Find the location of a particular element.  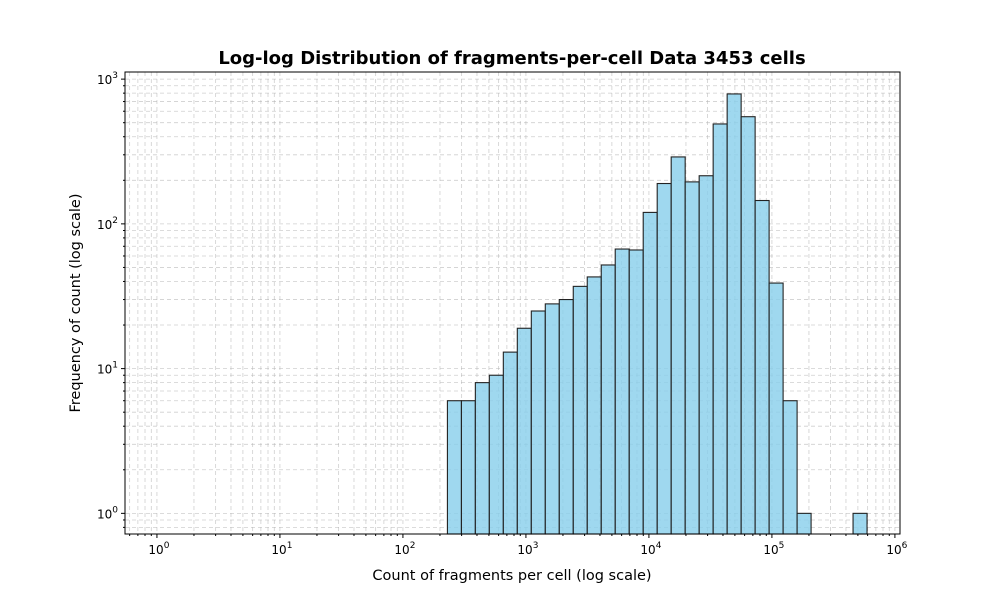

x-axis-label: Count of fragments per cell (log scale) is located at coordinates (511, 576).